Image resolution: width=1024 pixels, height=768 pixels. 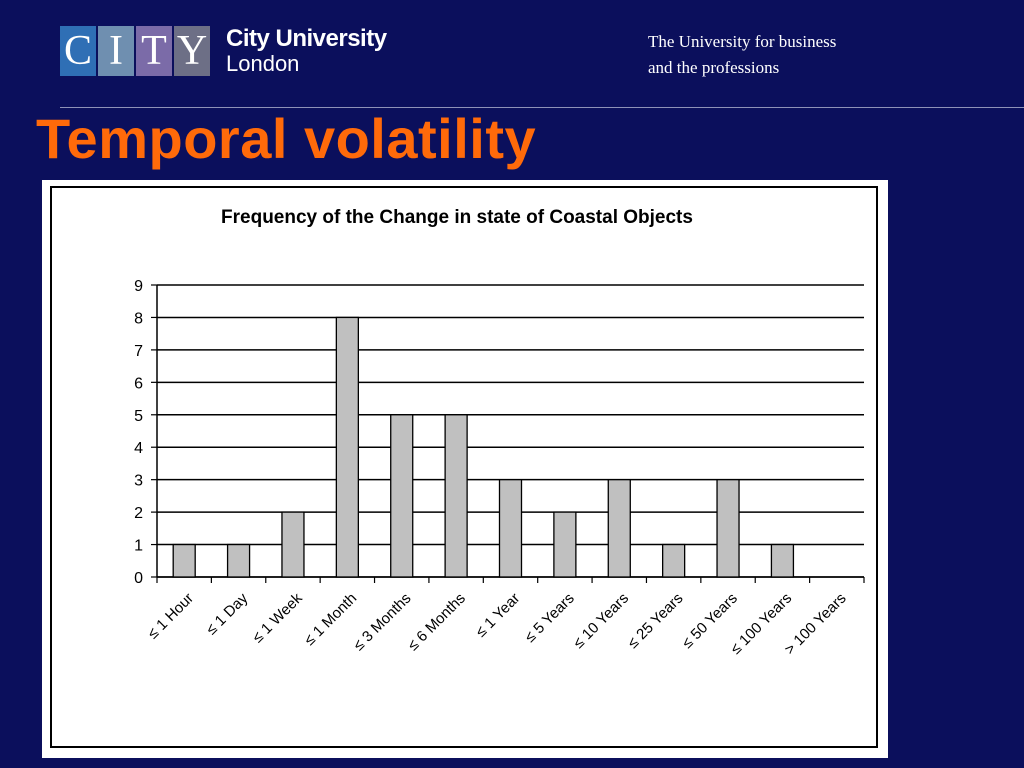 What do you see at coordinates (655, 621) in the screenshot?
I see `x-tick-label: ≤ 25 Years` at bounding box center [655, 621].